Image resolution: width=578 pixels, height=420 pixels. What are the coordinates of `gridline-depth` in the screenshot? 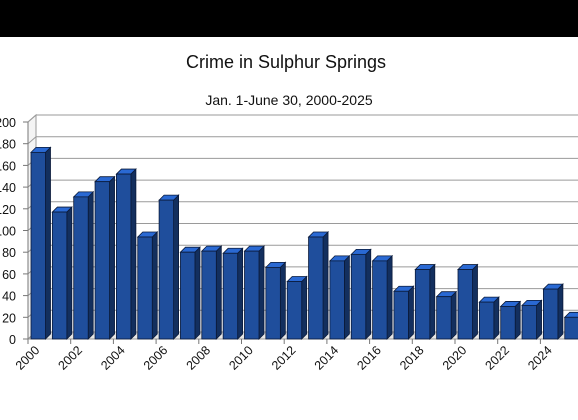 It's located at (32, 140).